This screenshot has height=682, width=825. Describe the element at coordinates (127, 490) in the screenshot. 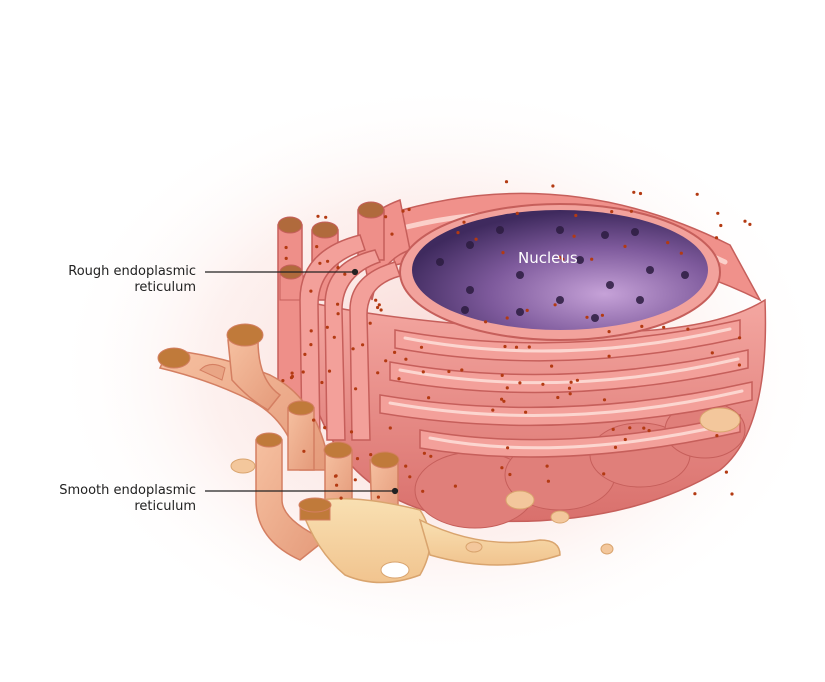

I see `smooth-er-label-line1: Smooth endoplasmic` at that location.